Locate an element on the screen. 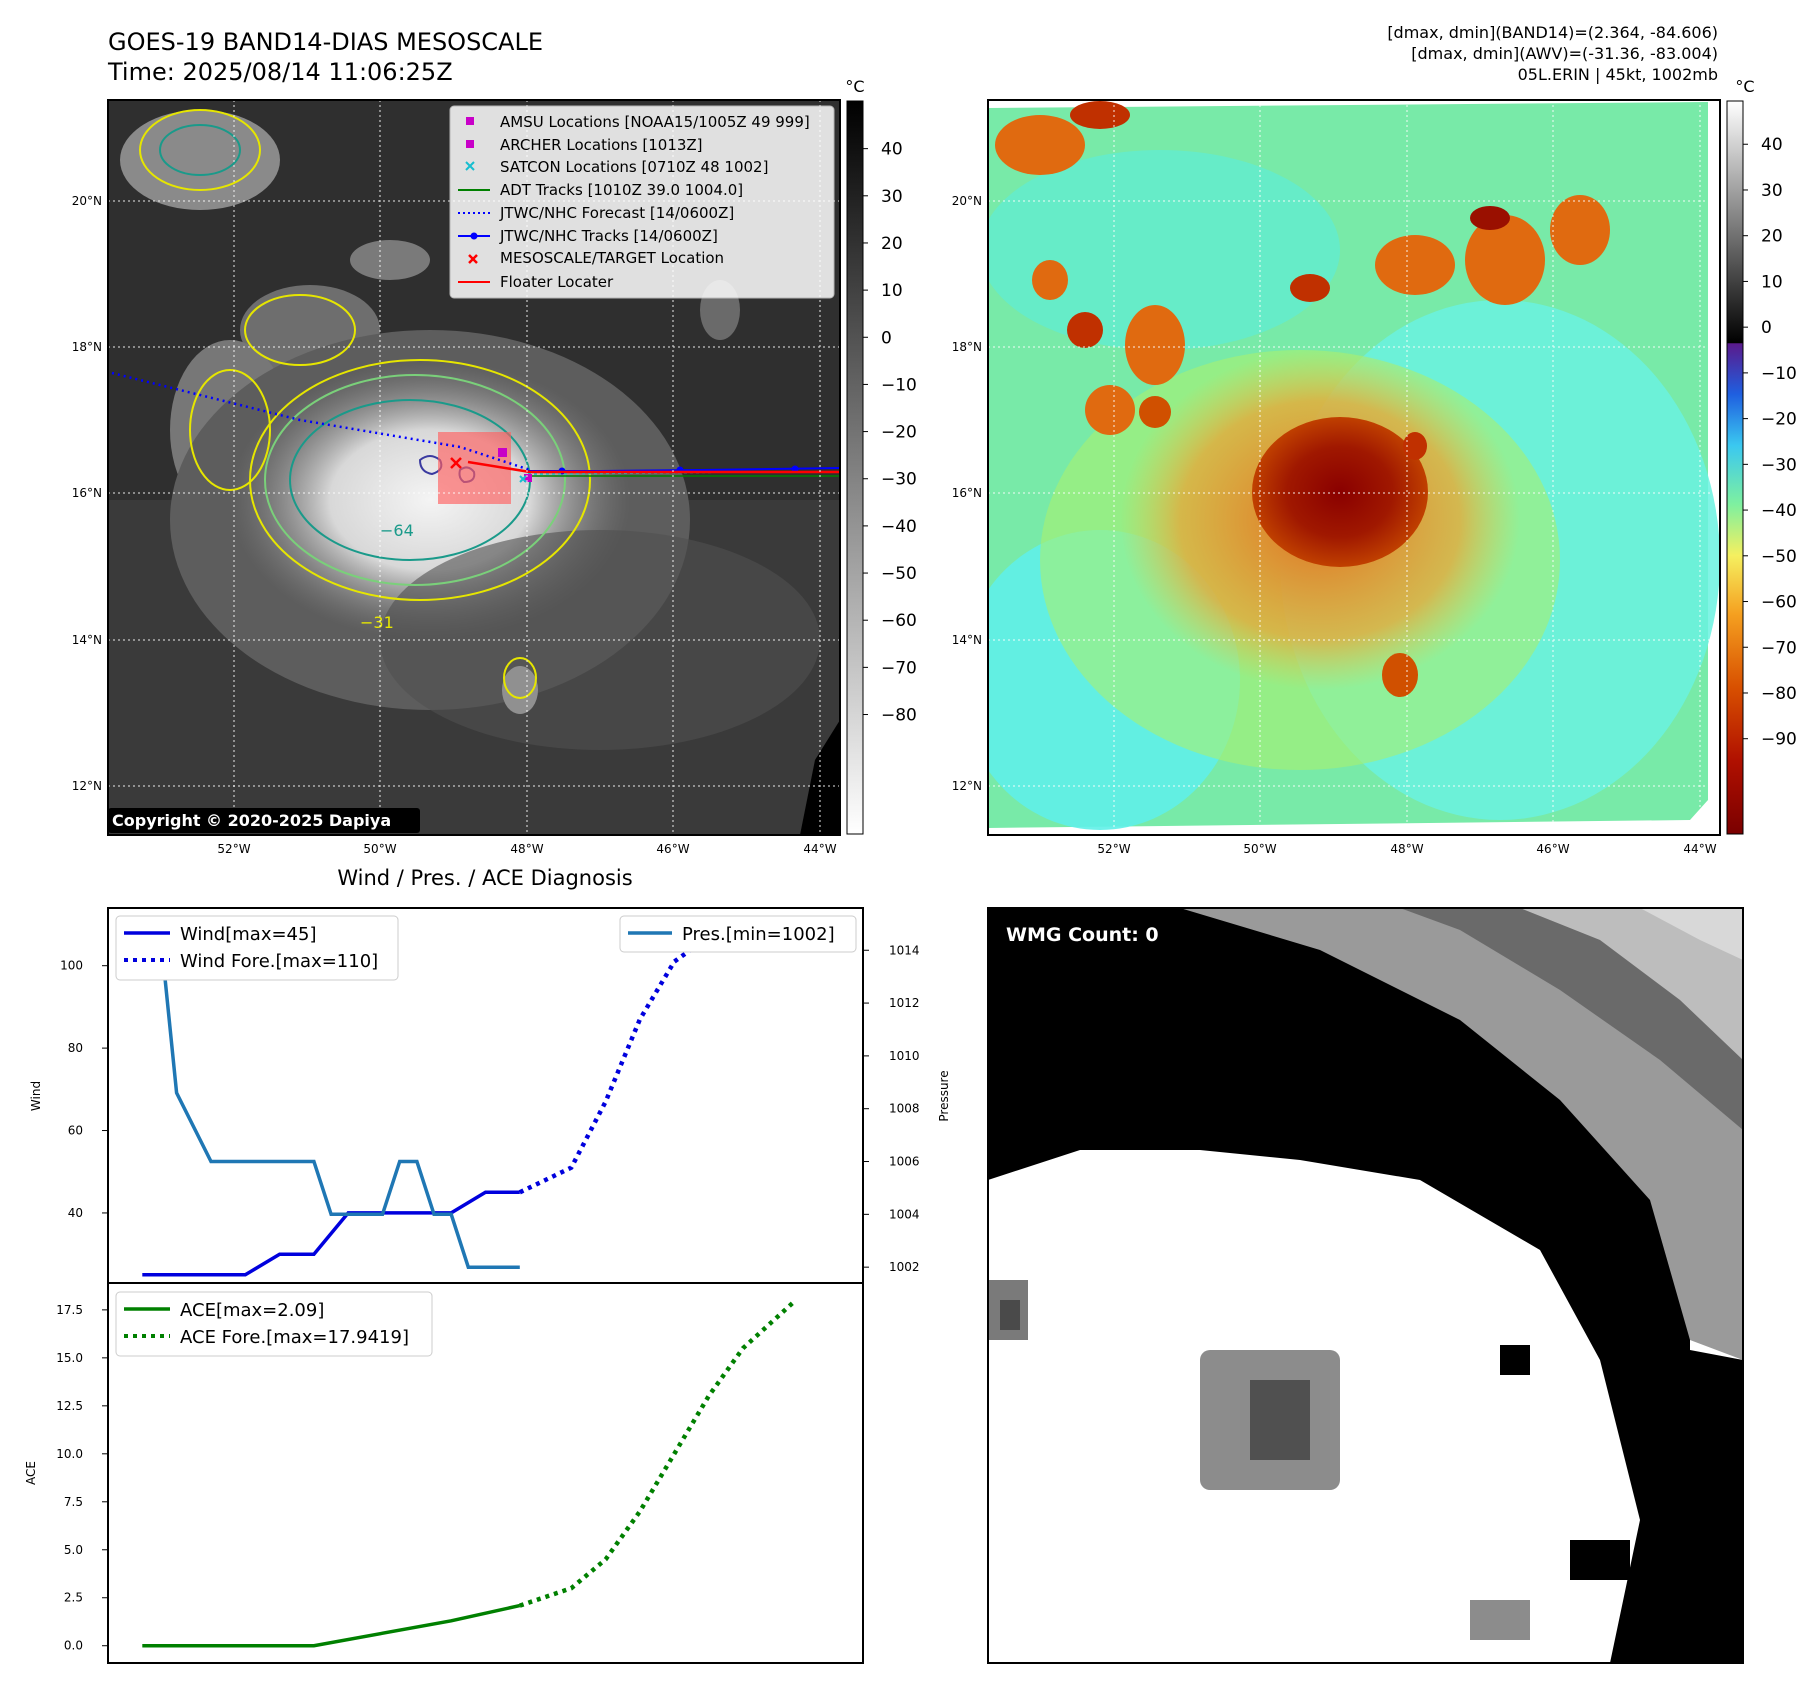 This screenshot has width=1801, height=1690. ir-lon-50: 50°W is located at coordinates (379, 849).